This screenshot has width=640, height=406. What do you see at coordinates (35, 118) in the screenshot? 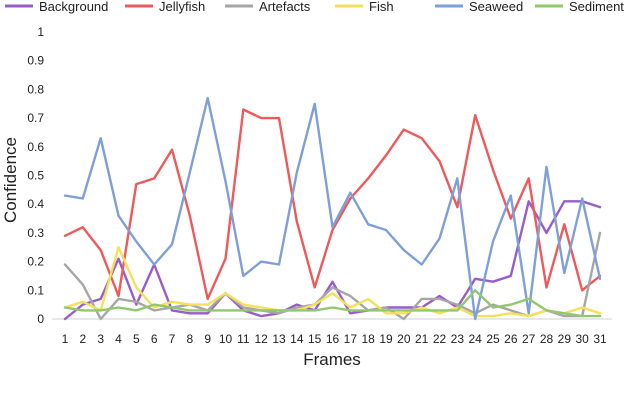
I see `y-tick-label: 0.7` at bounding box center [35, 118].